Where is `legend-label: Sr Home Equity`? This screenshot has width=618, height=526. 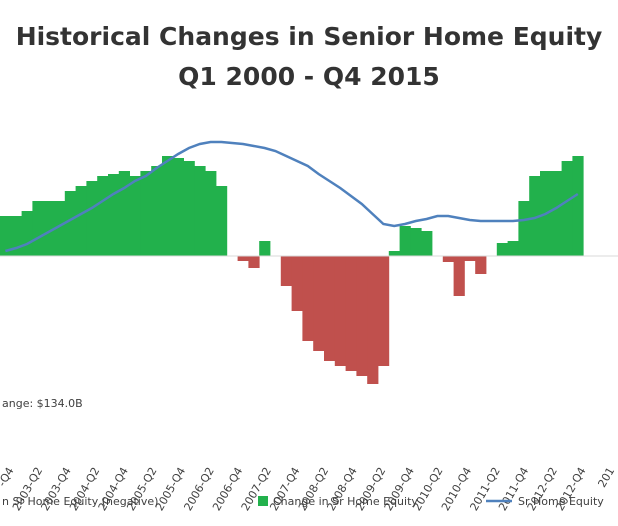 legend-label: Sr Home Equity is located at coordinates (561, 501).